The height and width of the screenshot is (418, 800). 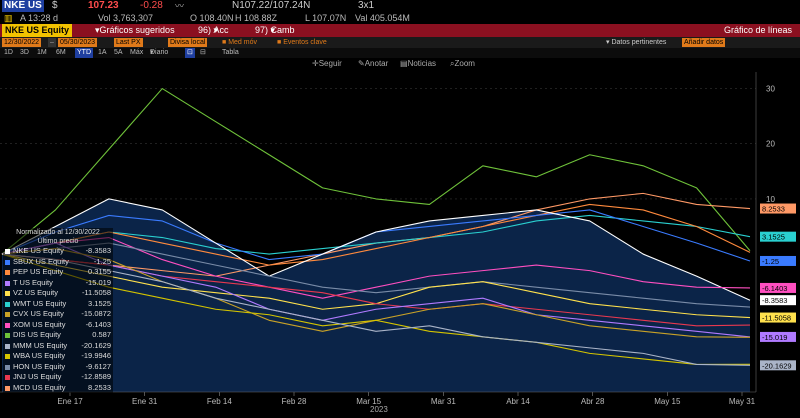 I want to click on relevant-data-menu: ▾ Datos pertinentes, so click(x=636, y=42).